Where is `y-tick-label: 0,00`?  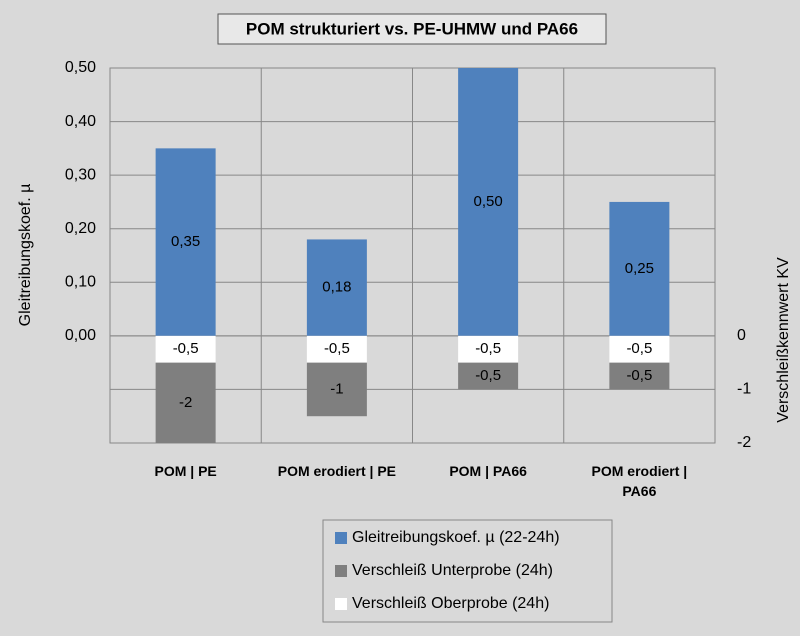 y-tick-label: 0,00 is located at coordinates (80, 335).